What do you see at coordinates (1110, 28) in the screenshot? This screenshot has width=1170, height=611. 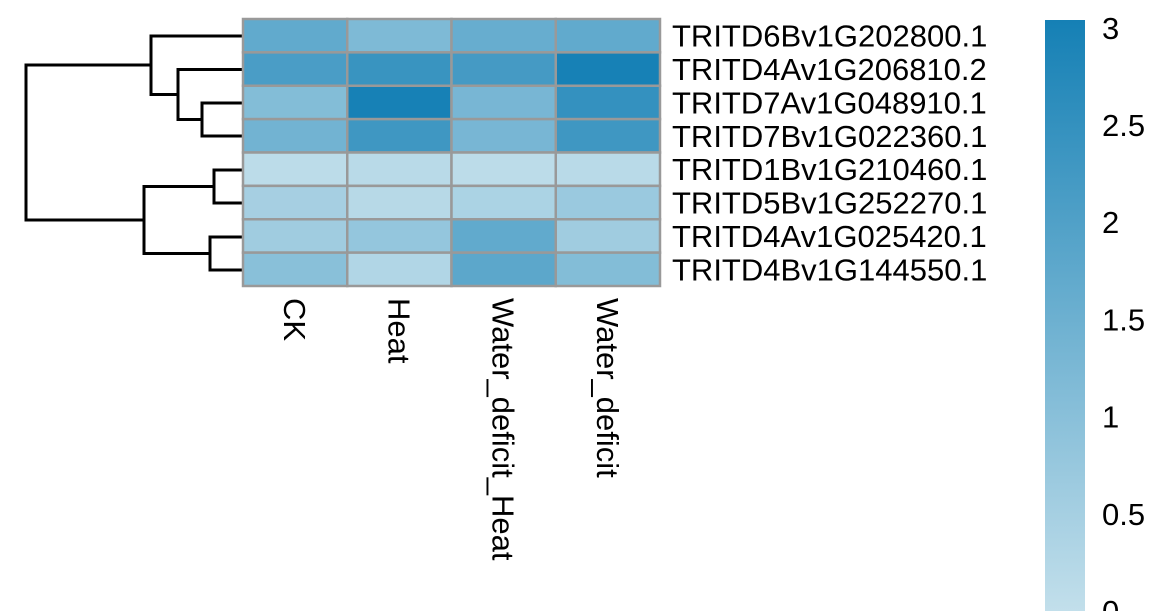 I see `colorbar-tick-label: 3` at bounding box center [1110, 28].